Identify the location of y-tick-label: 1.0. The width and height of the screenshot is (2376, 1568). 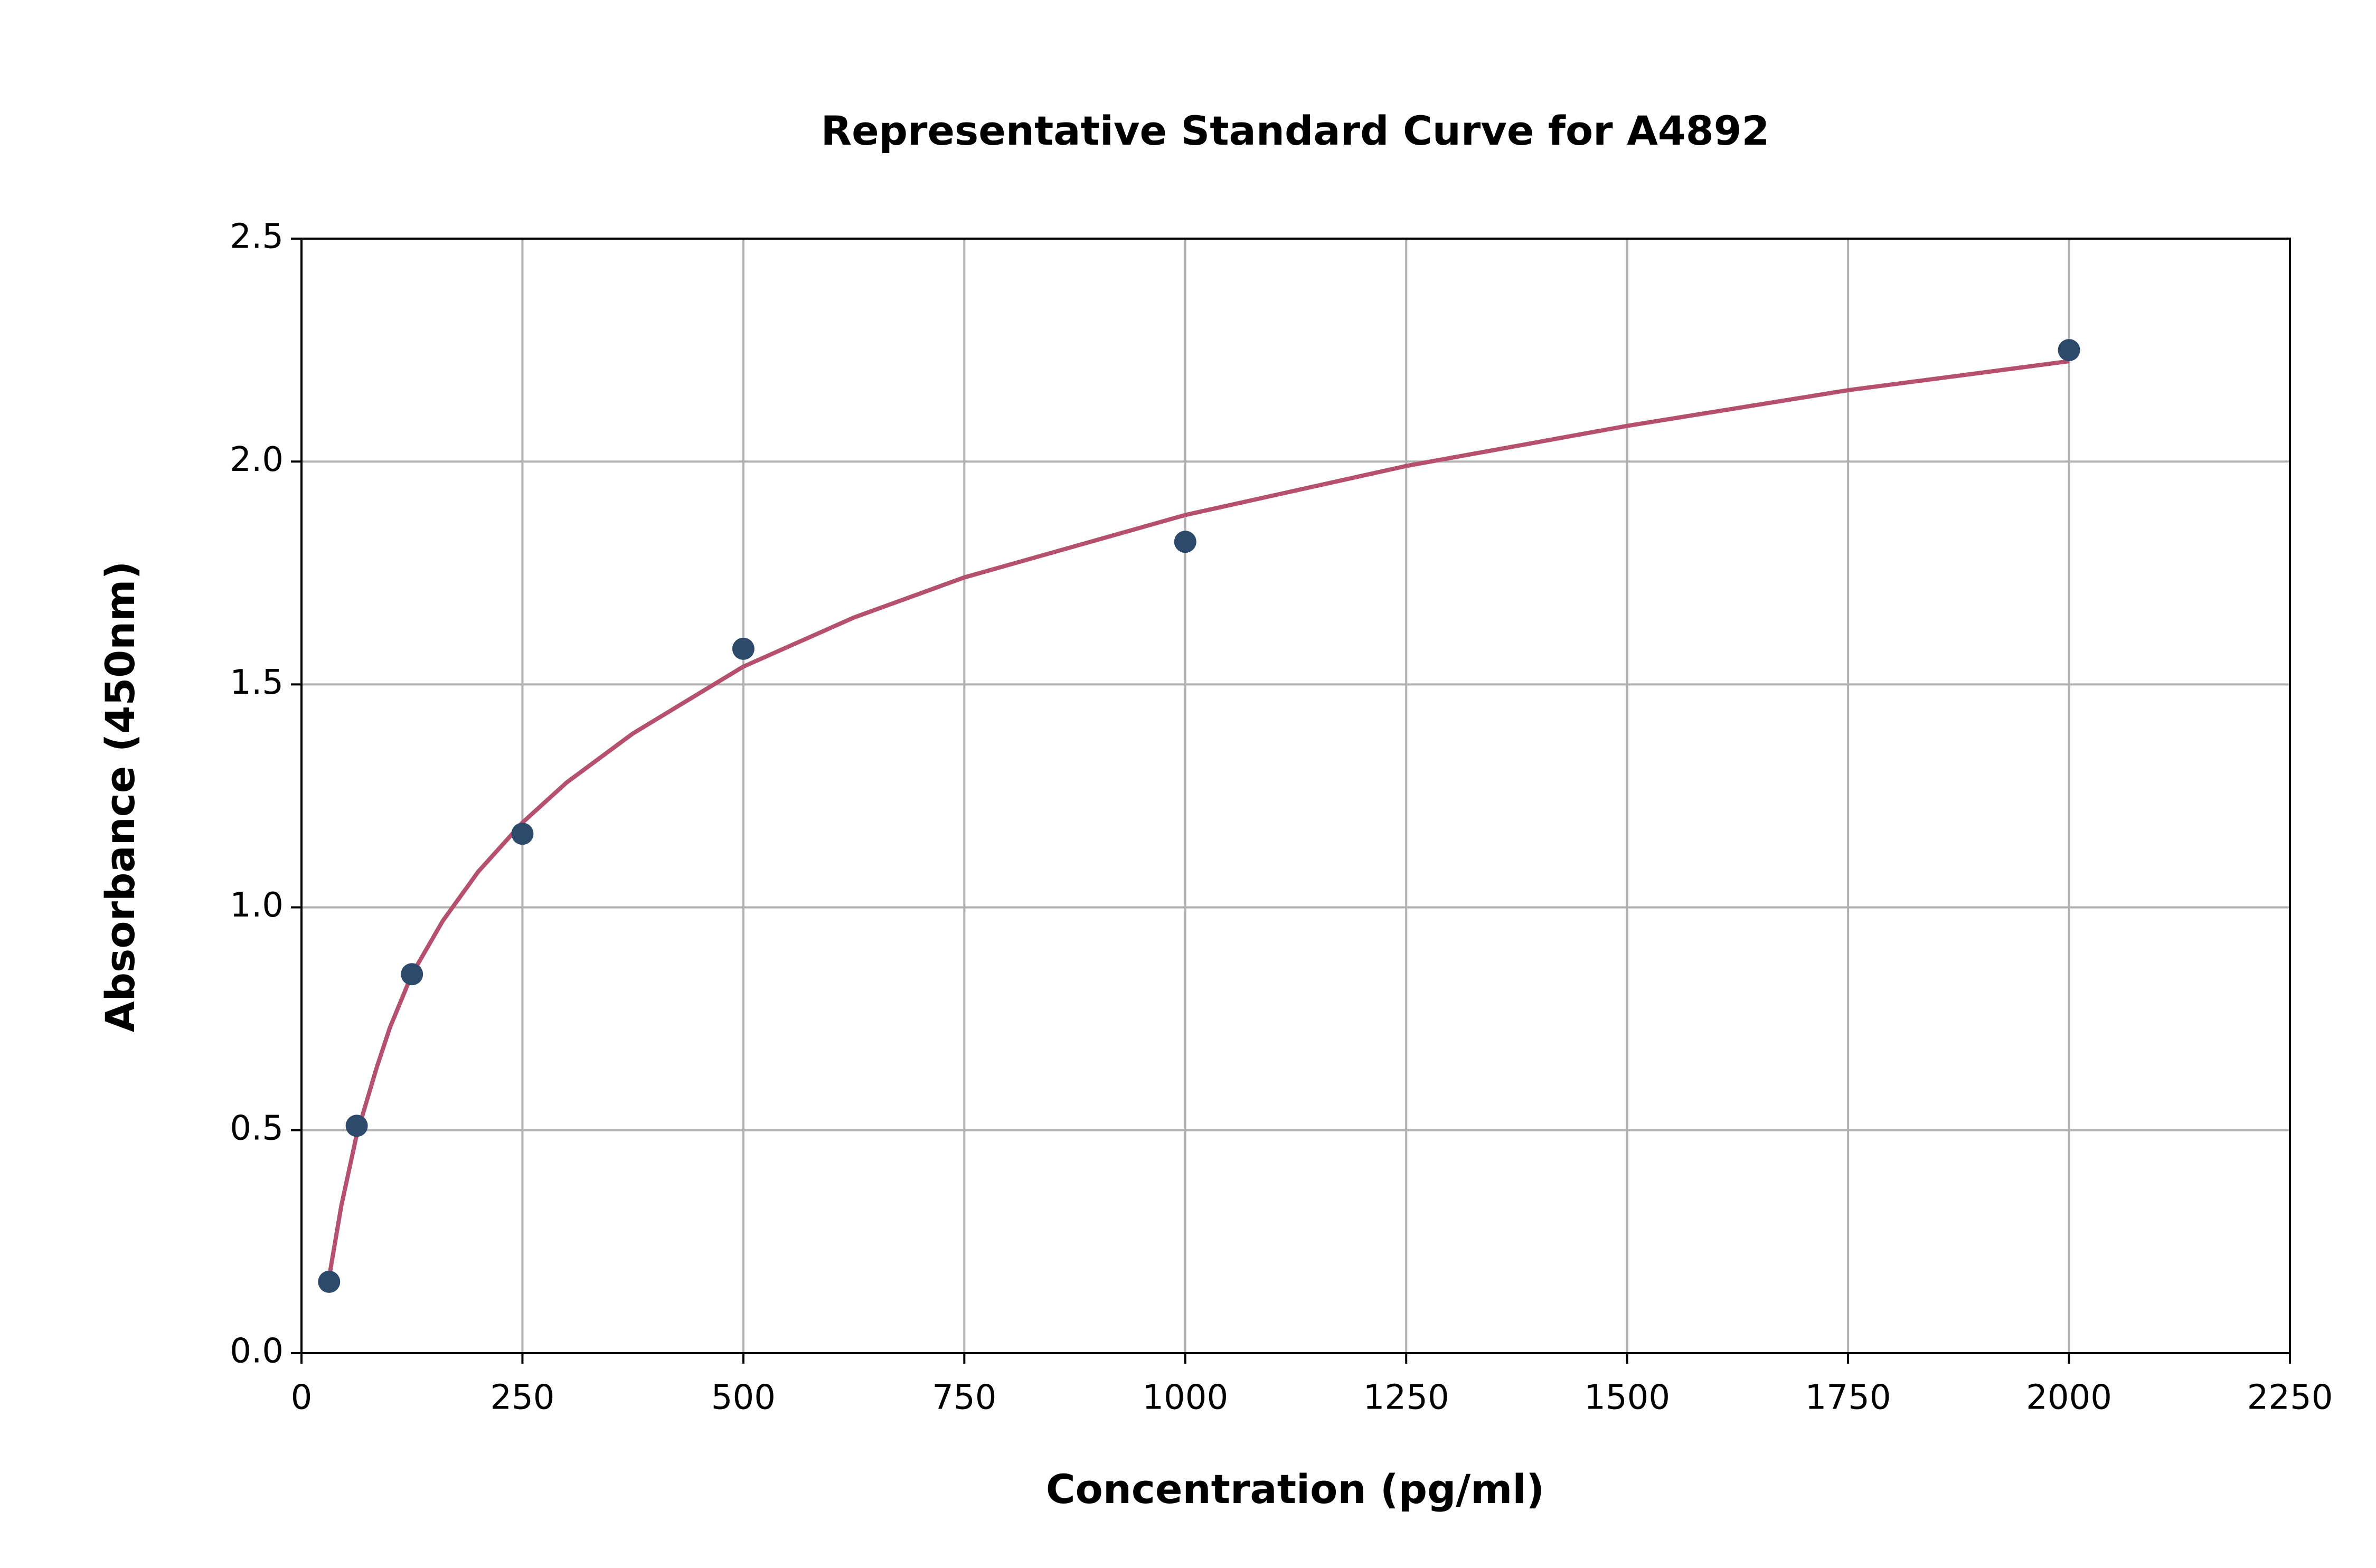
(257, 905).